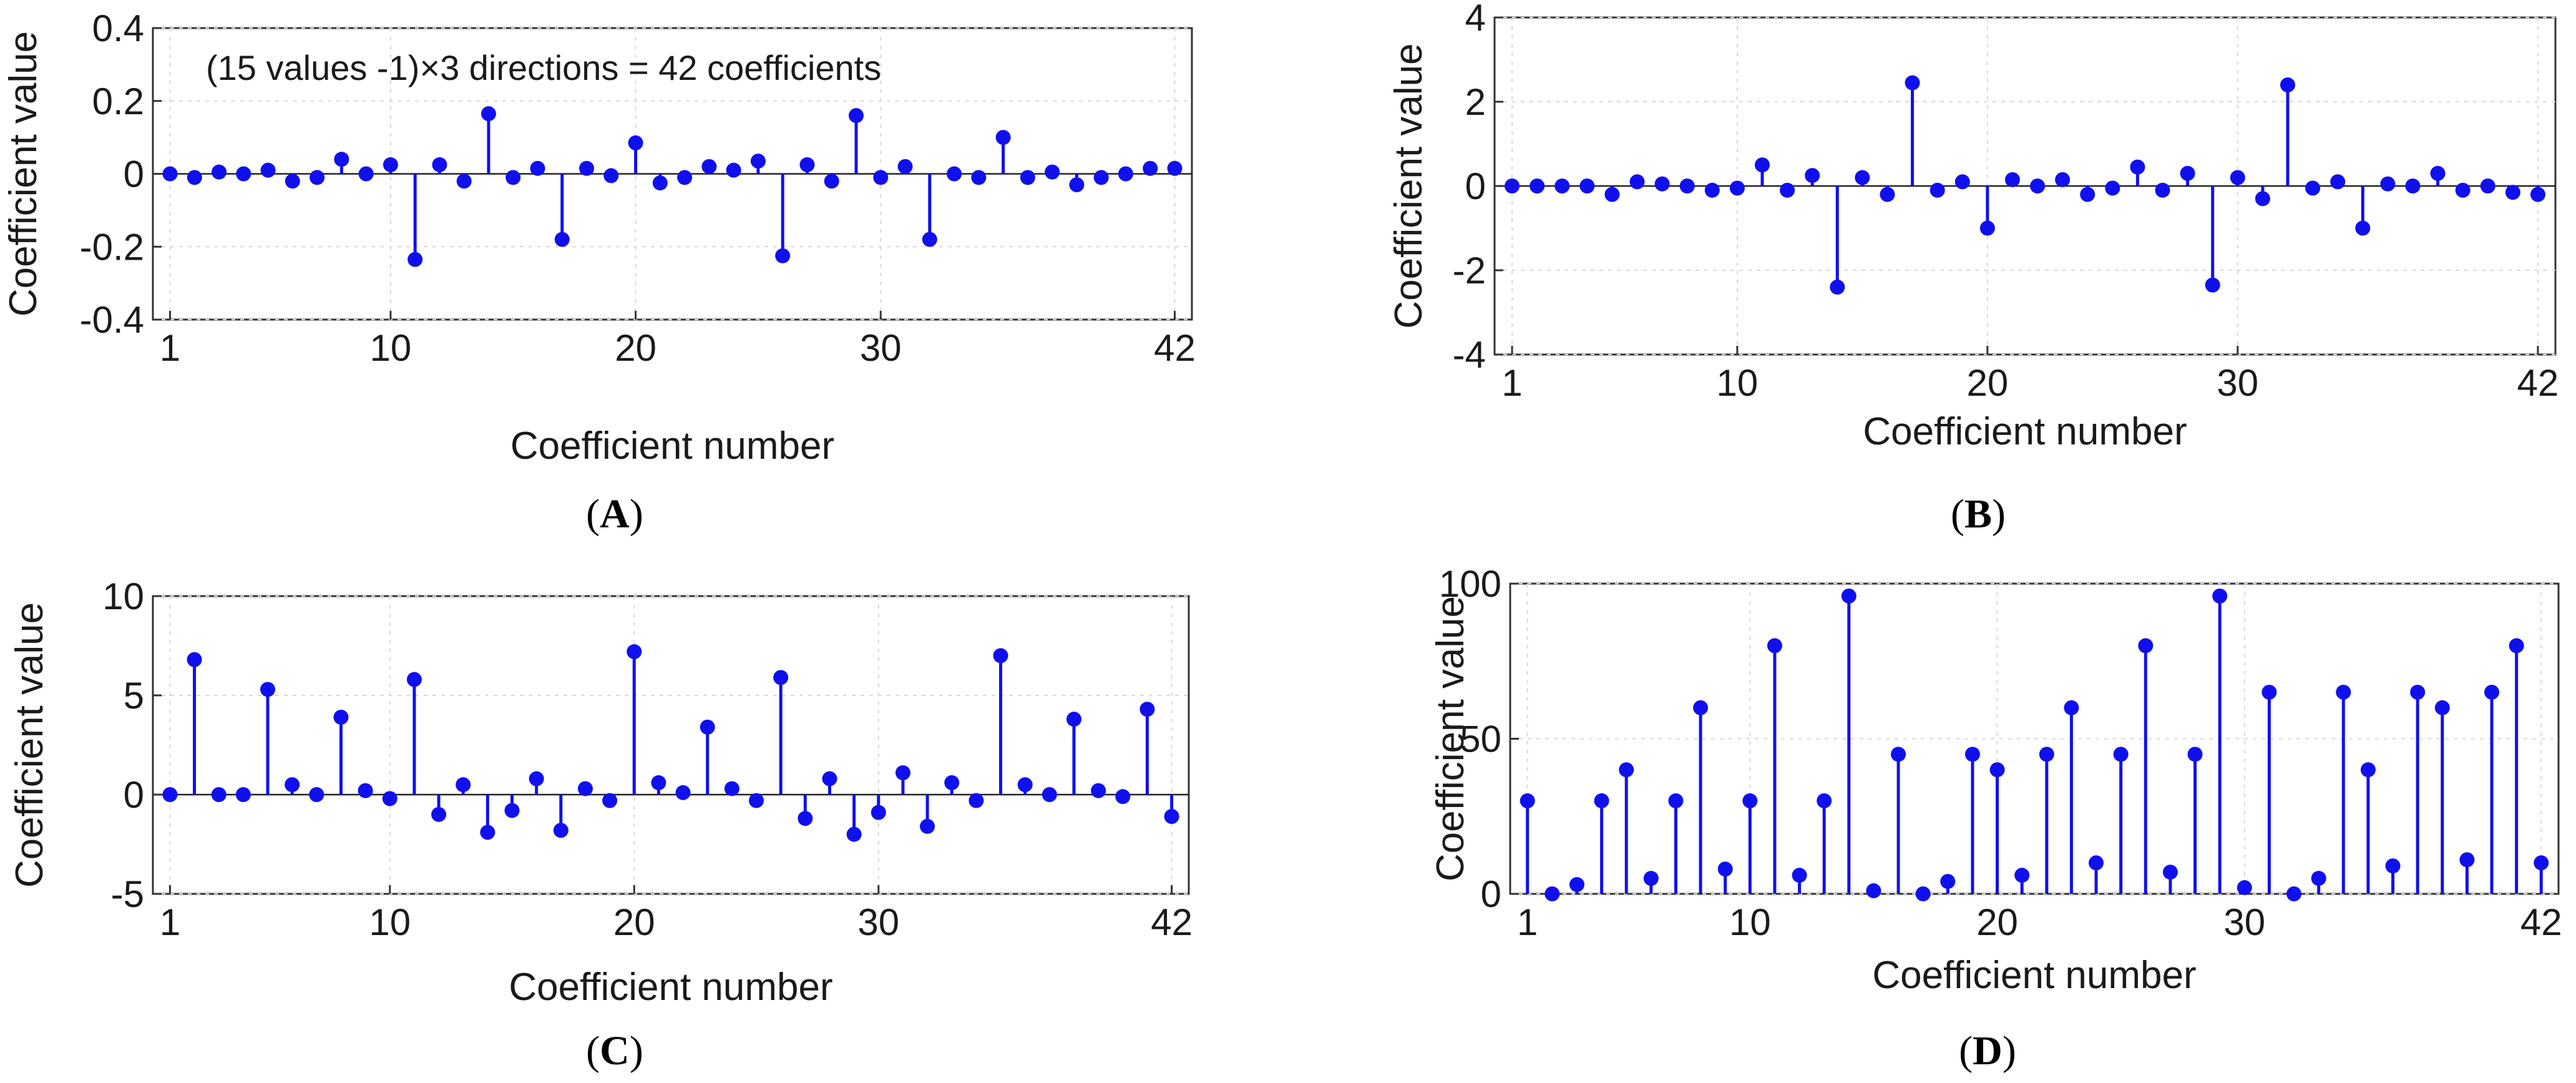  What do you see at coordinates (1469, 271) in the screenshot?
I see `y-tick-label: -2` at bounding box center [1469, 271].